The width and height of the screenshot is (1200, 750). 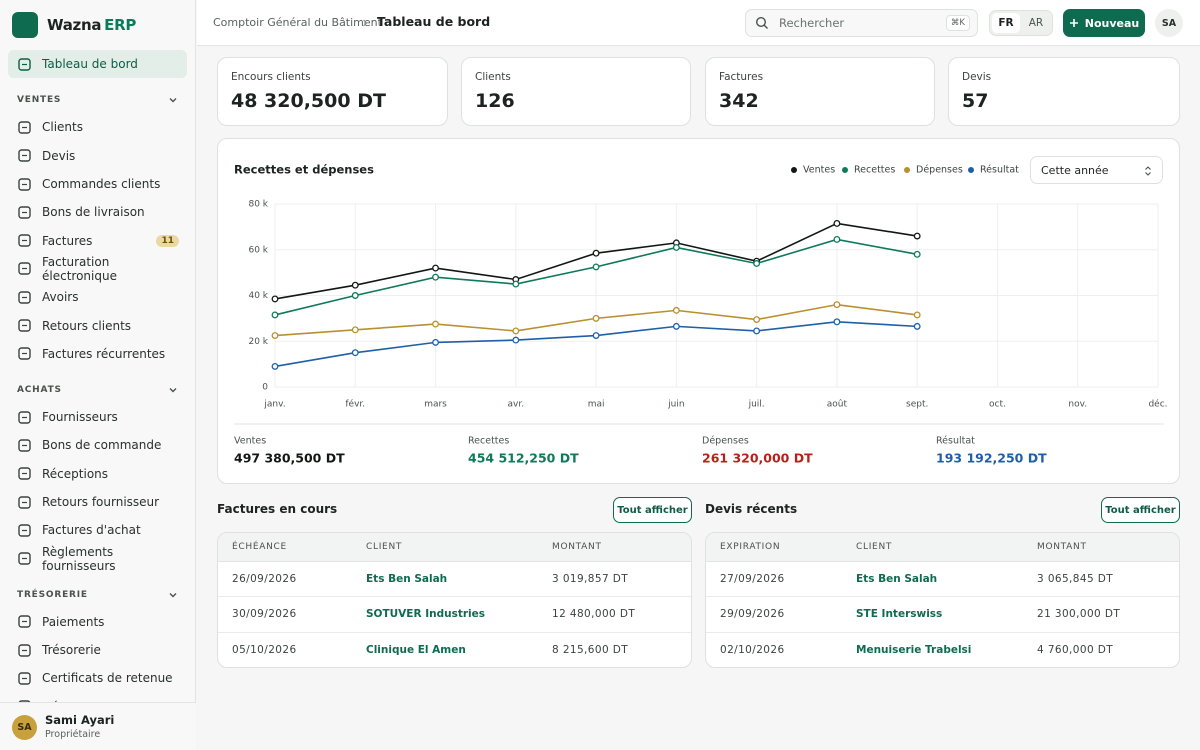 I want to click on nav-item: Bons de commande, so click(x=97, y=445).